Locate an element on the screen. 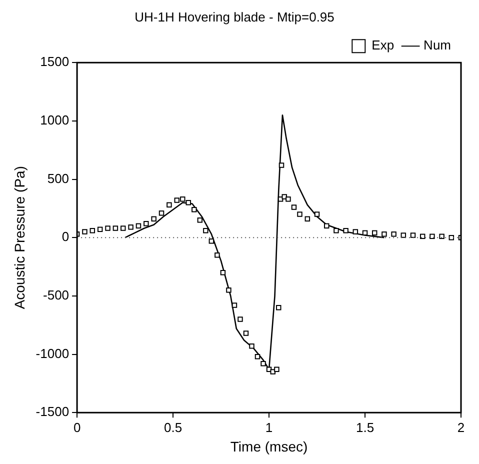 The width and height of the screenshot is (479, 464). x-tick-label: 0.5 is located at coordinates (173, 427).